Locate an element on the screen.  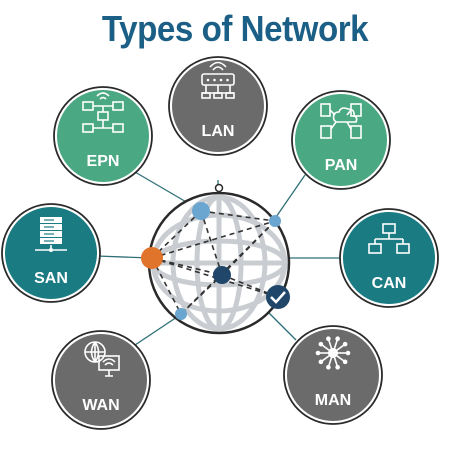
node-label-pan: PAN is located at coordinates (341, 165).